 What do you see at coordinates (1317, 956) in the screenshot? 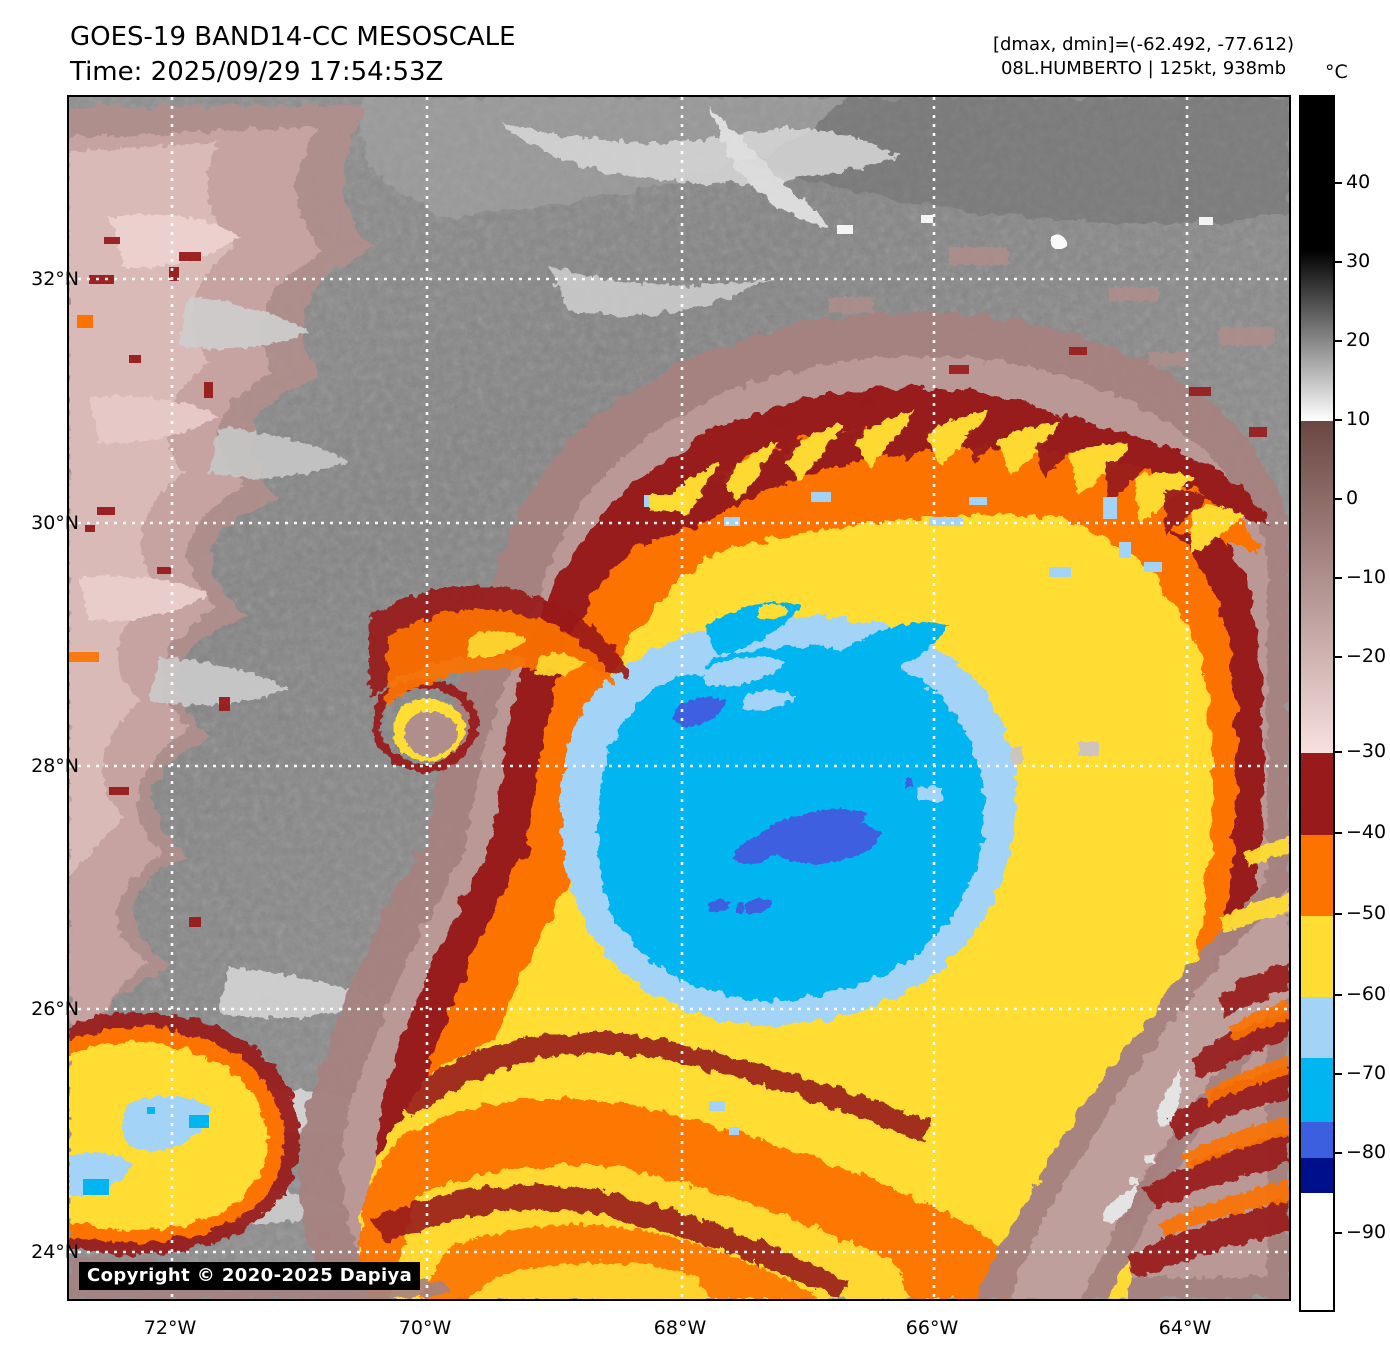
I see `colorbar-segment-yellow-band` at bounding box center [1317, 956].